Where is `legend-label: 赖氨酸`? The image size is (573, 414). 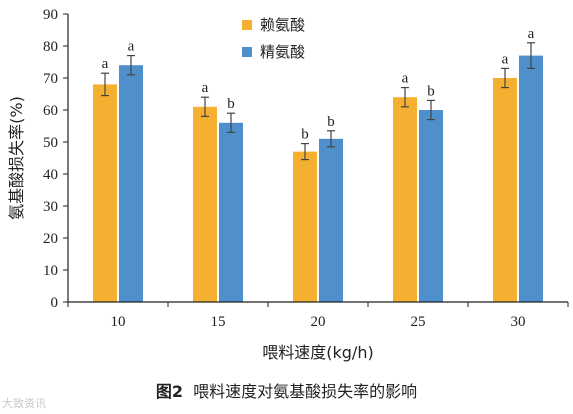 legend-label: 赖氨酸 is located at coordinates (282, 25).